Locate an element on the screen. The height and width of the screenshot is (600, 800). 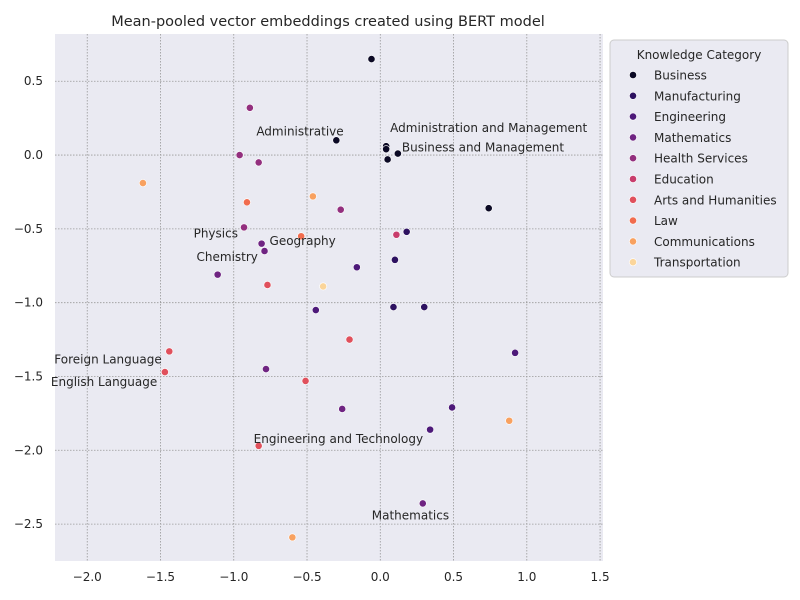
y-tick-label: 0.5 is located at coordinates (33, 81).